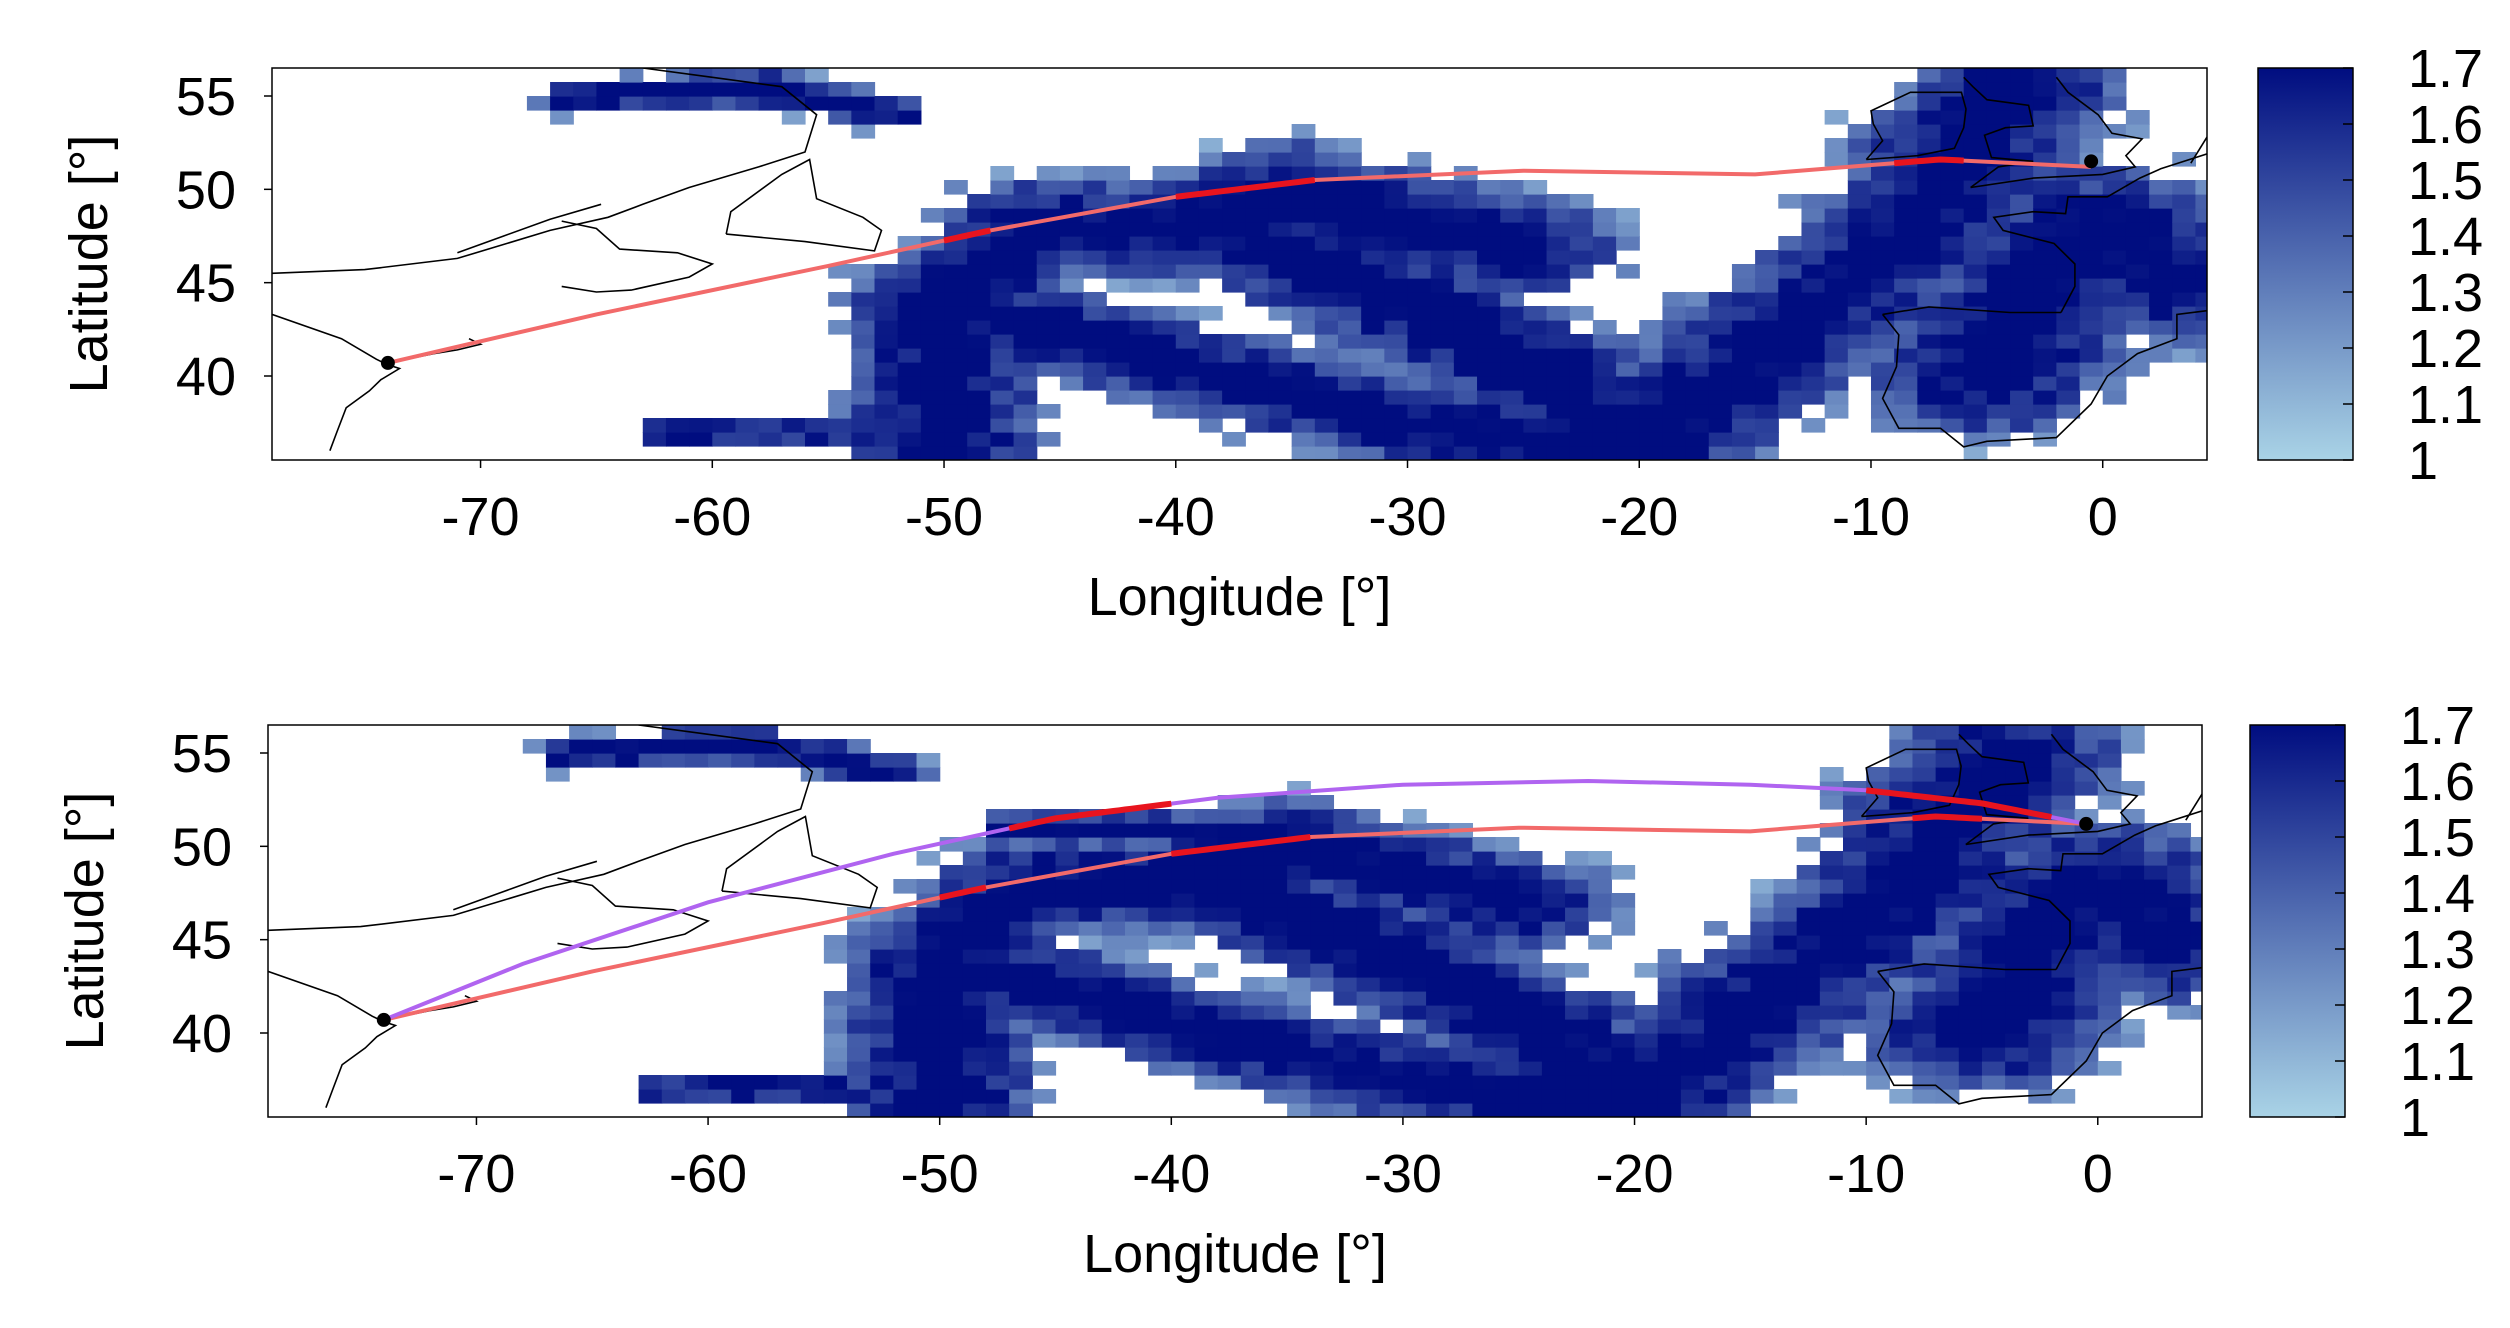  Describe the element at coordinates (2437, 894) in the screenshot. I see `colorbar-tick-label: 1.4` at that location.